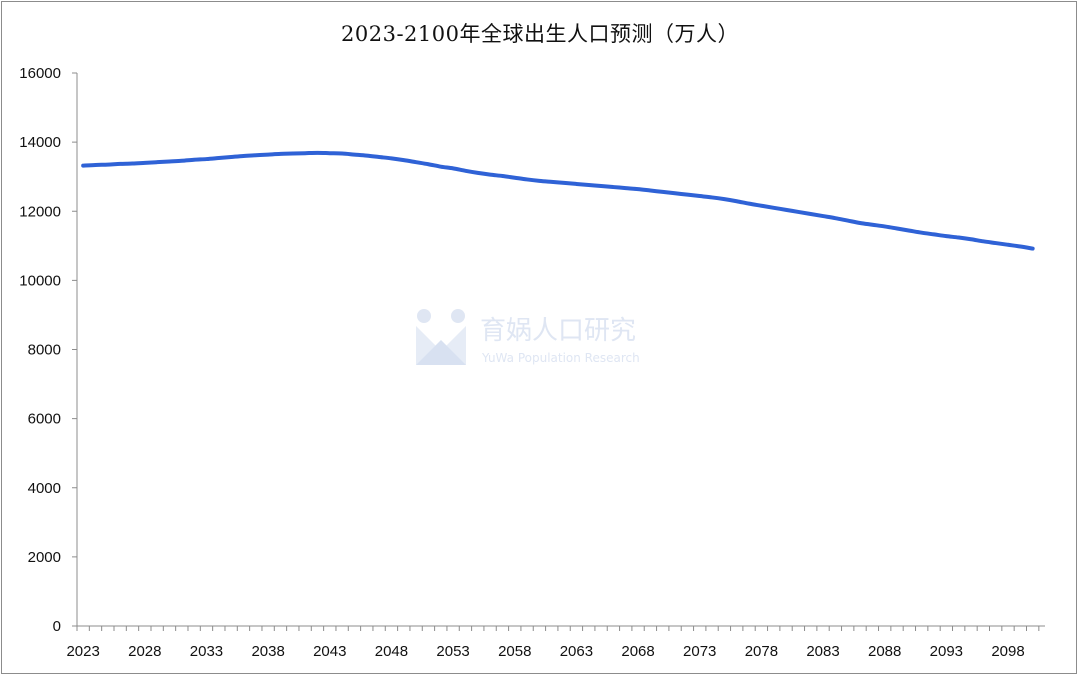 Image resolution: width=1080 pixels, height=677 pixels. I want to click on y-tick-label: 0, so click(57, 626).